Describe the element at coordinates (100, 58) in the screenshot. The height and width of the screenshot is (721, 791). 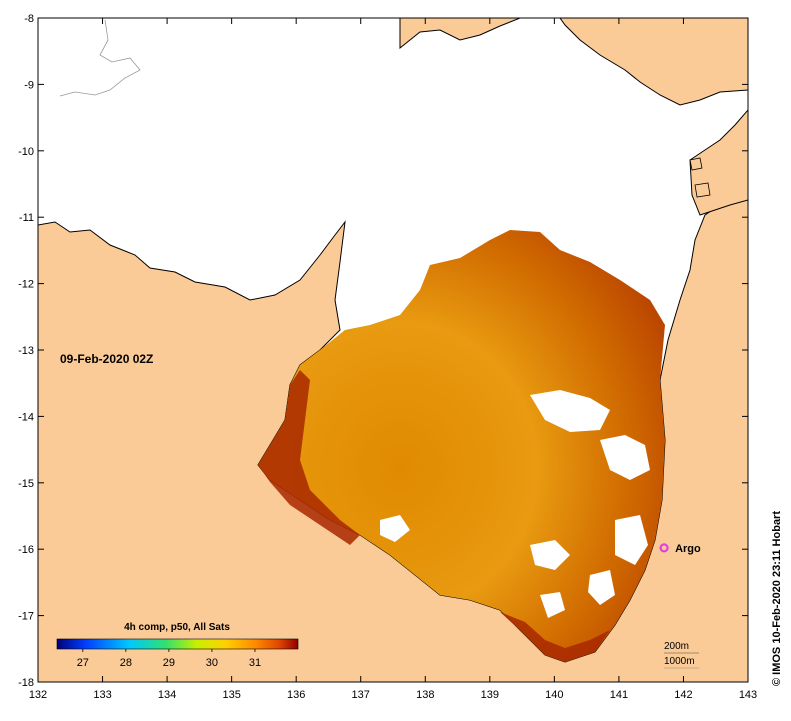
I see `coastline-west-outline` at that location.